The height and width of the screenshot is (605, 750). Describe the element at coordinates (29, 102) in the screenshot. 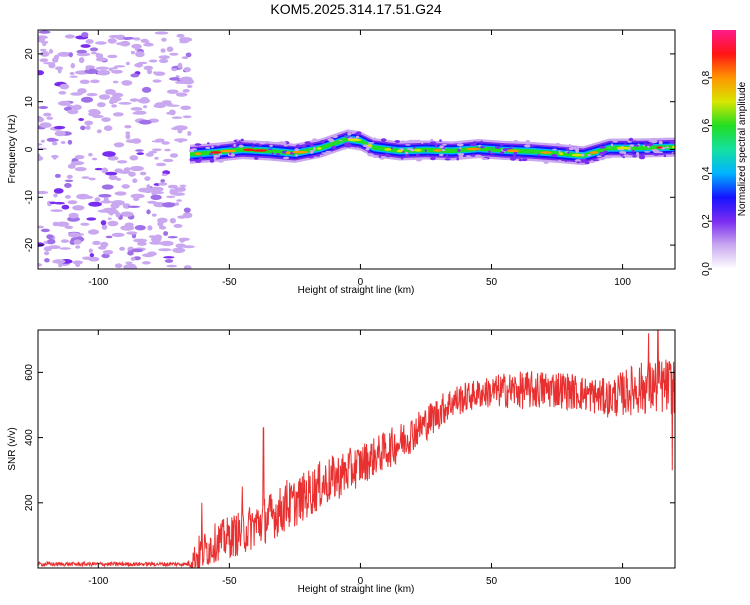

I see `spectrogram-y-tick-label: 10` at that location.